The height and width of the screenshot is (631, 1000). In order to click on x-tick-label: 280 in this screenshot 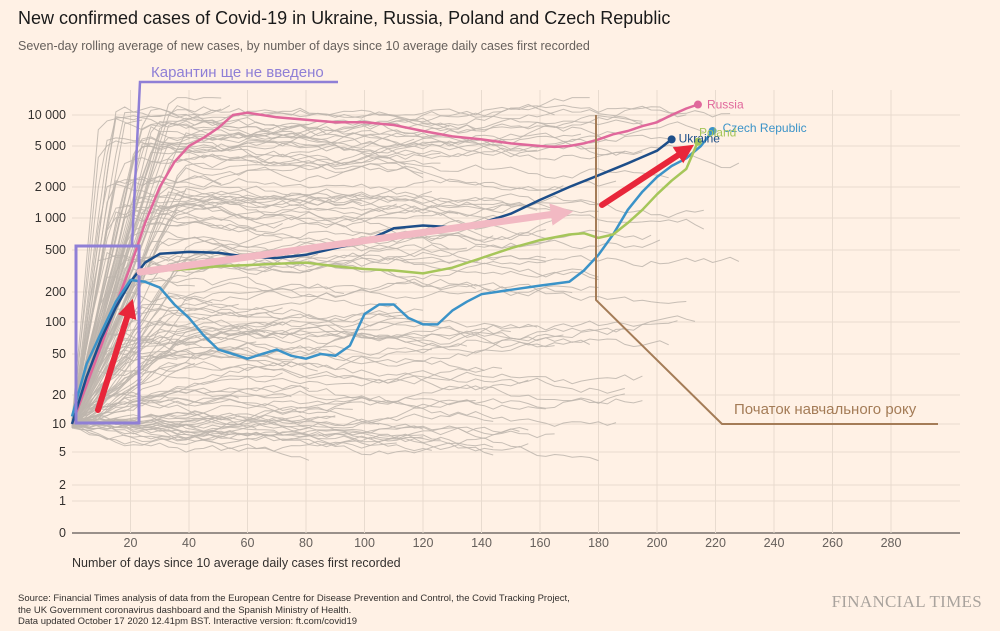, I will do `click(891, 543)`.